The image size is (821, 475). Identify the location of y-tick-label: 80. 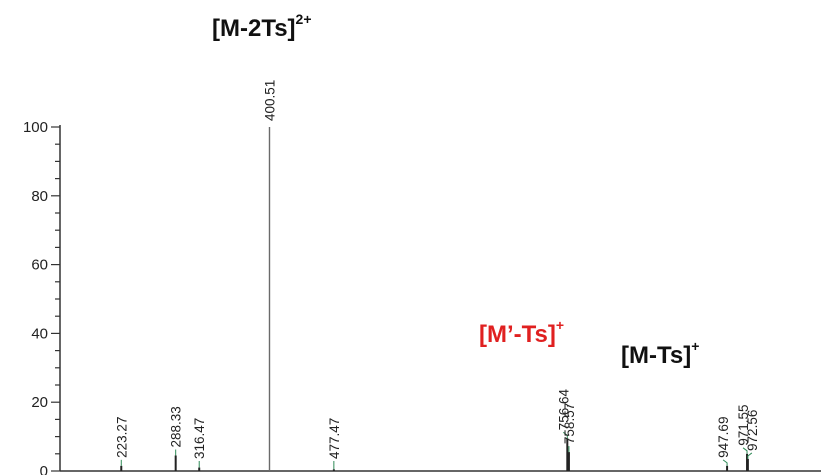
(39, 196).